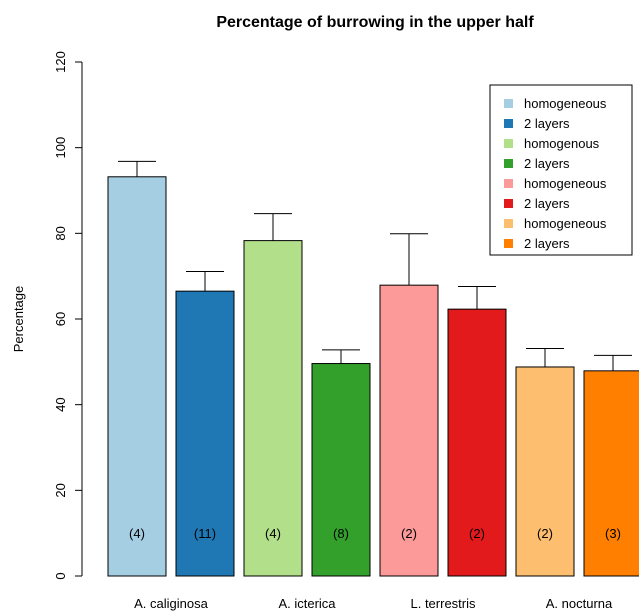  I want to click on y-tick-label: 40, so click(60, 404).